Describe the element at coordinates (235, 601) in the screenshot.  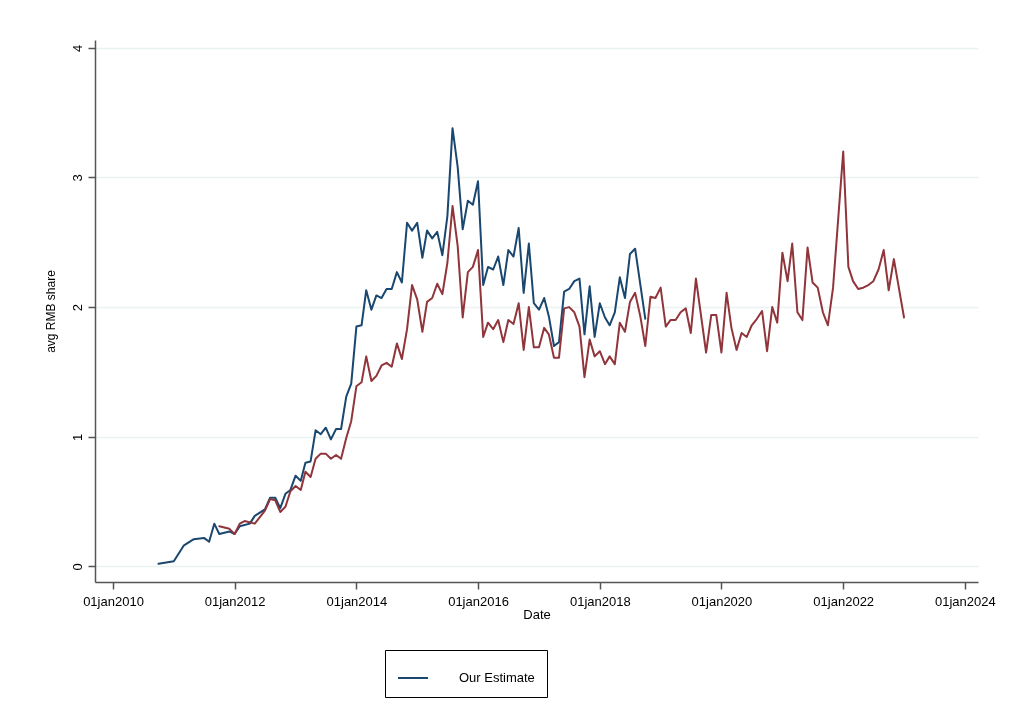
I see `x-tick-label: 01jan2012` at that location.